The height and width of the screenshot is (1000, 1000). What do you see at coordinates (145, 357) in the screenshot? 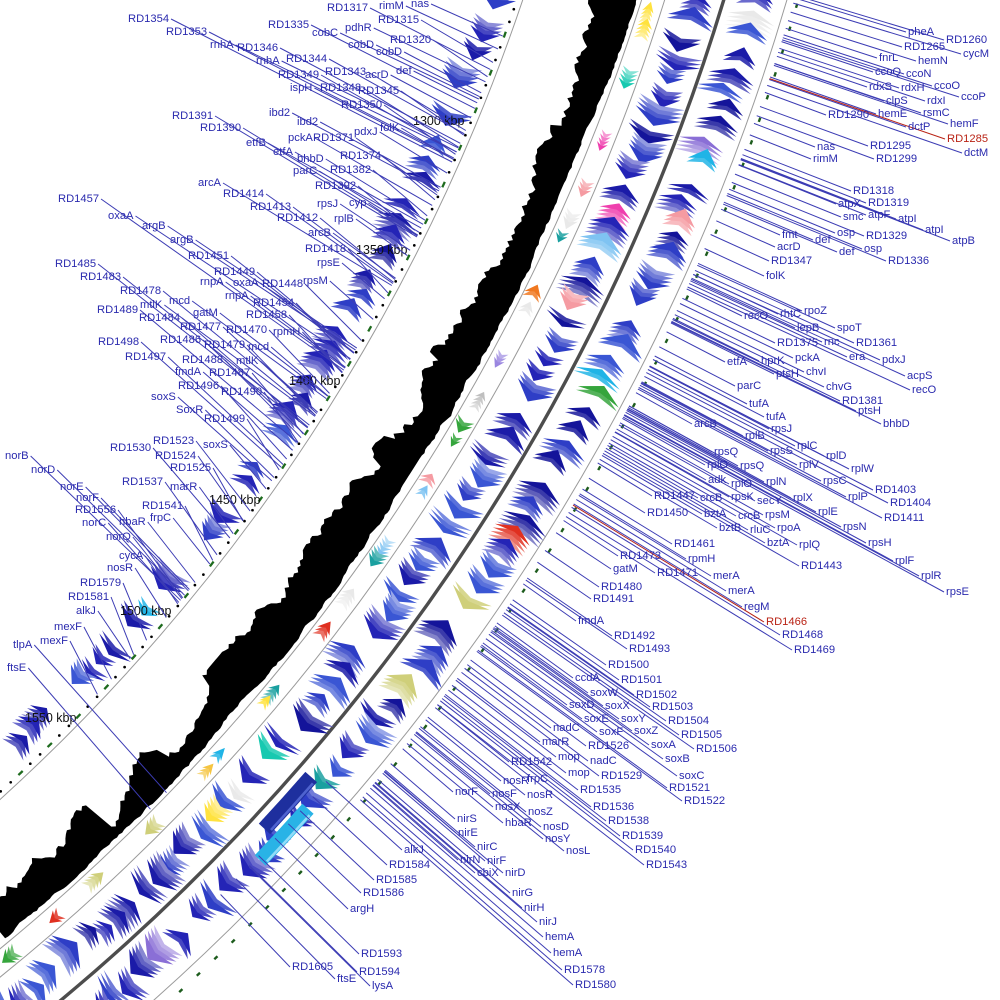
I see `gene-label: RD1497` at bounding box center [145, 357].